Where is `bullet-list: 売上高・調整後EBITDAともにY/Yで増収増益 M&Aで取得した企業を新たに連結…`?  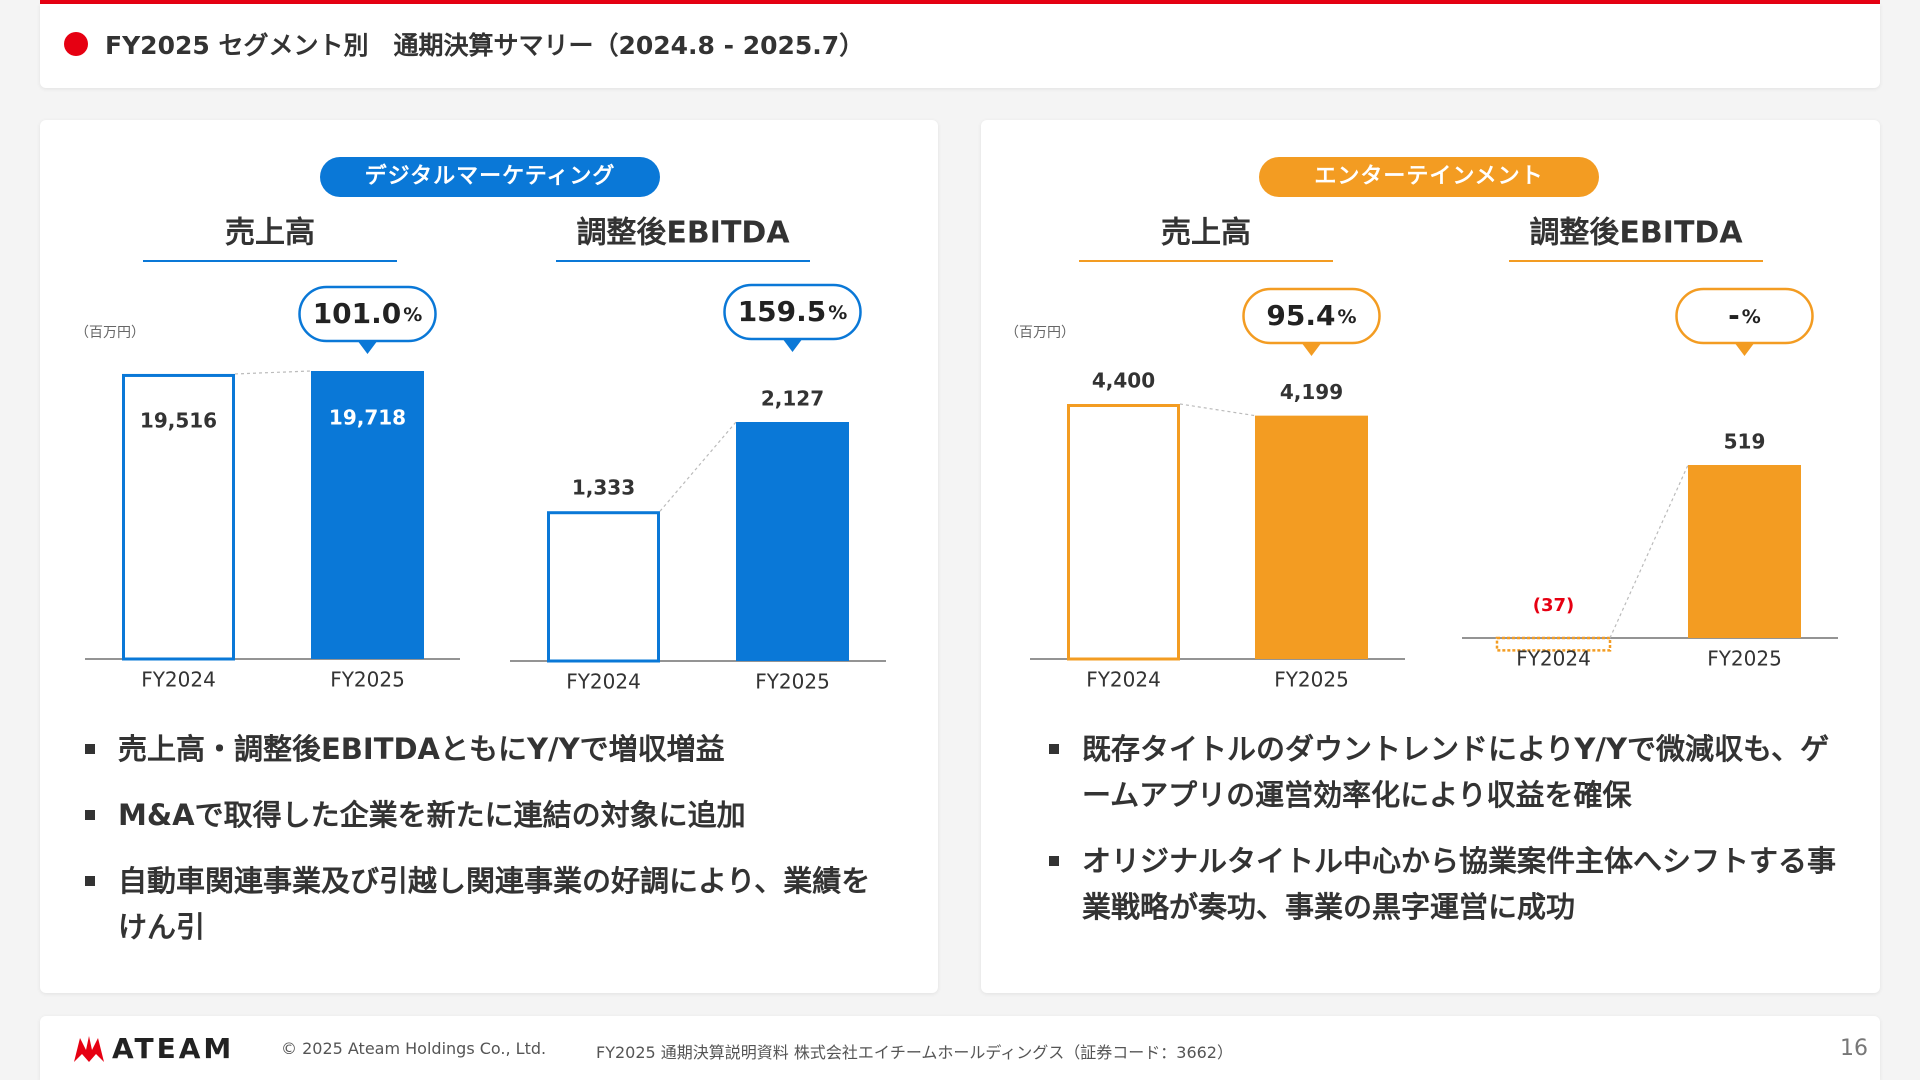 bullet-list: 売上高・調整後EBITDAともにY/Yで増収増益 M&Aで取得した企業を新たに連結… is located at coordinates (481, 848).